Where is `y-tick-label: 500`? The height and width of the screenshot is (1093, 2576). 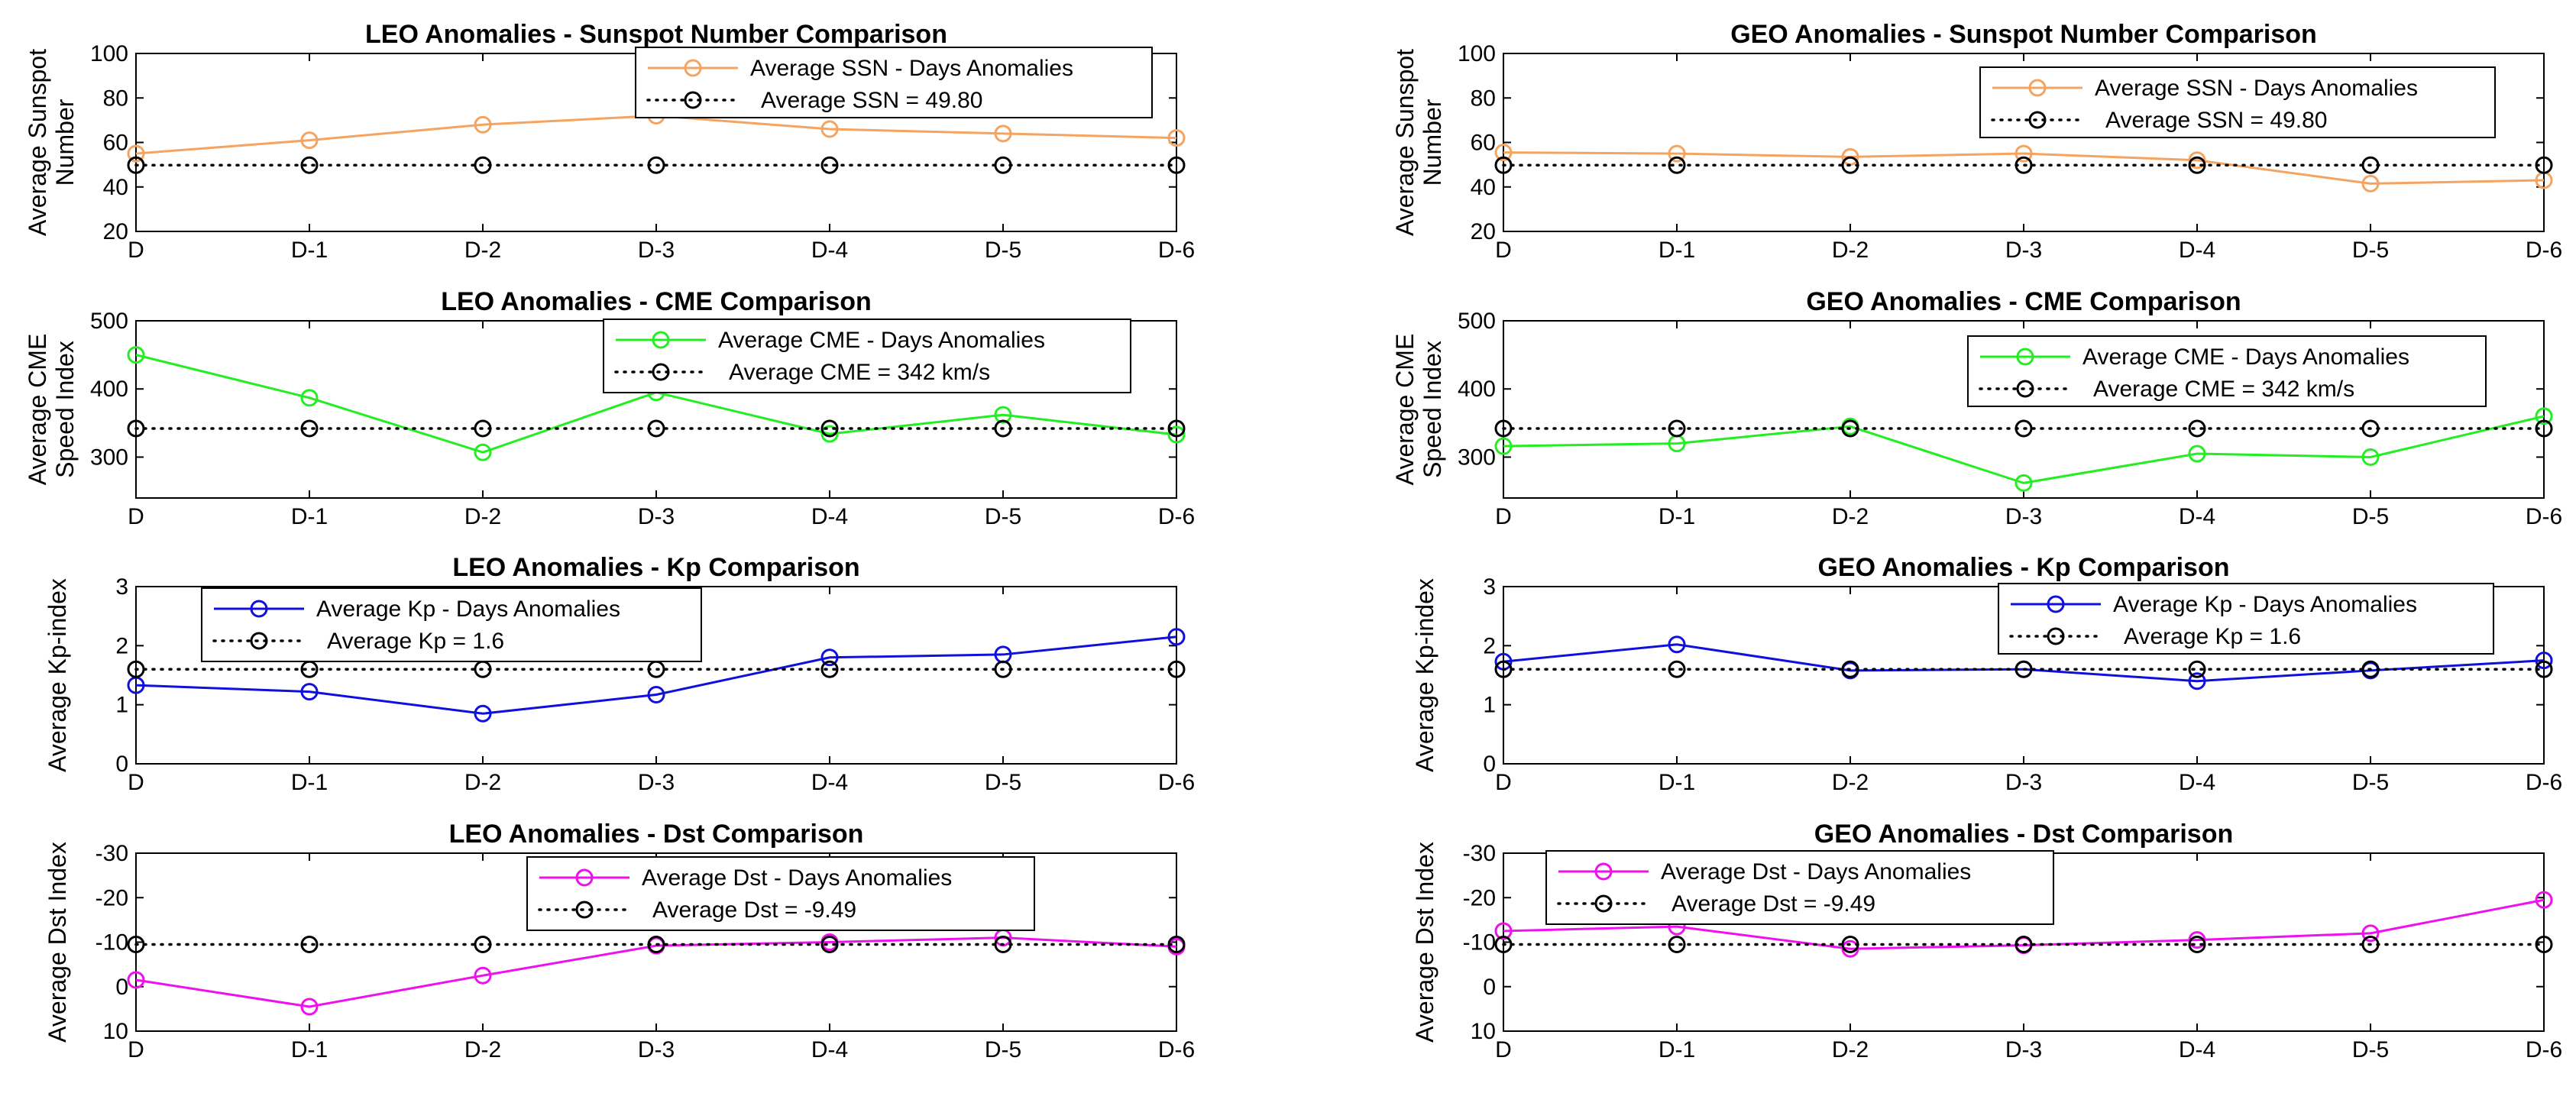
y-tick-label: 500 is located at coordinates (109, 321).